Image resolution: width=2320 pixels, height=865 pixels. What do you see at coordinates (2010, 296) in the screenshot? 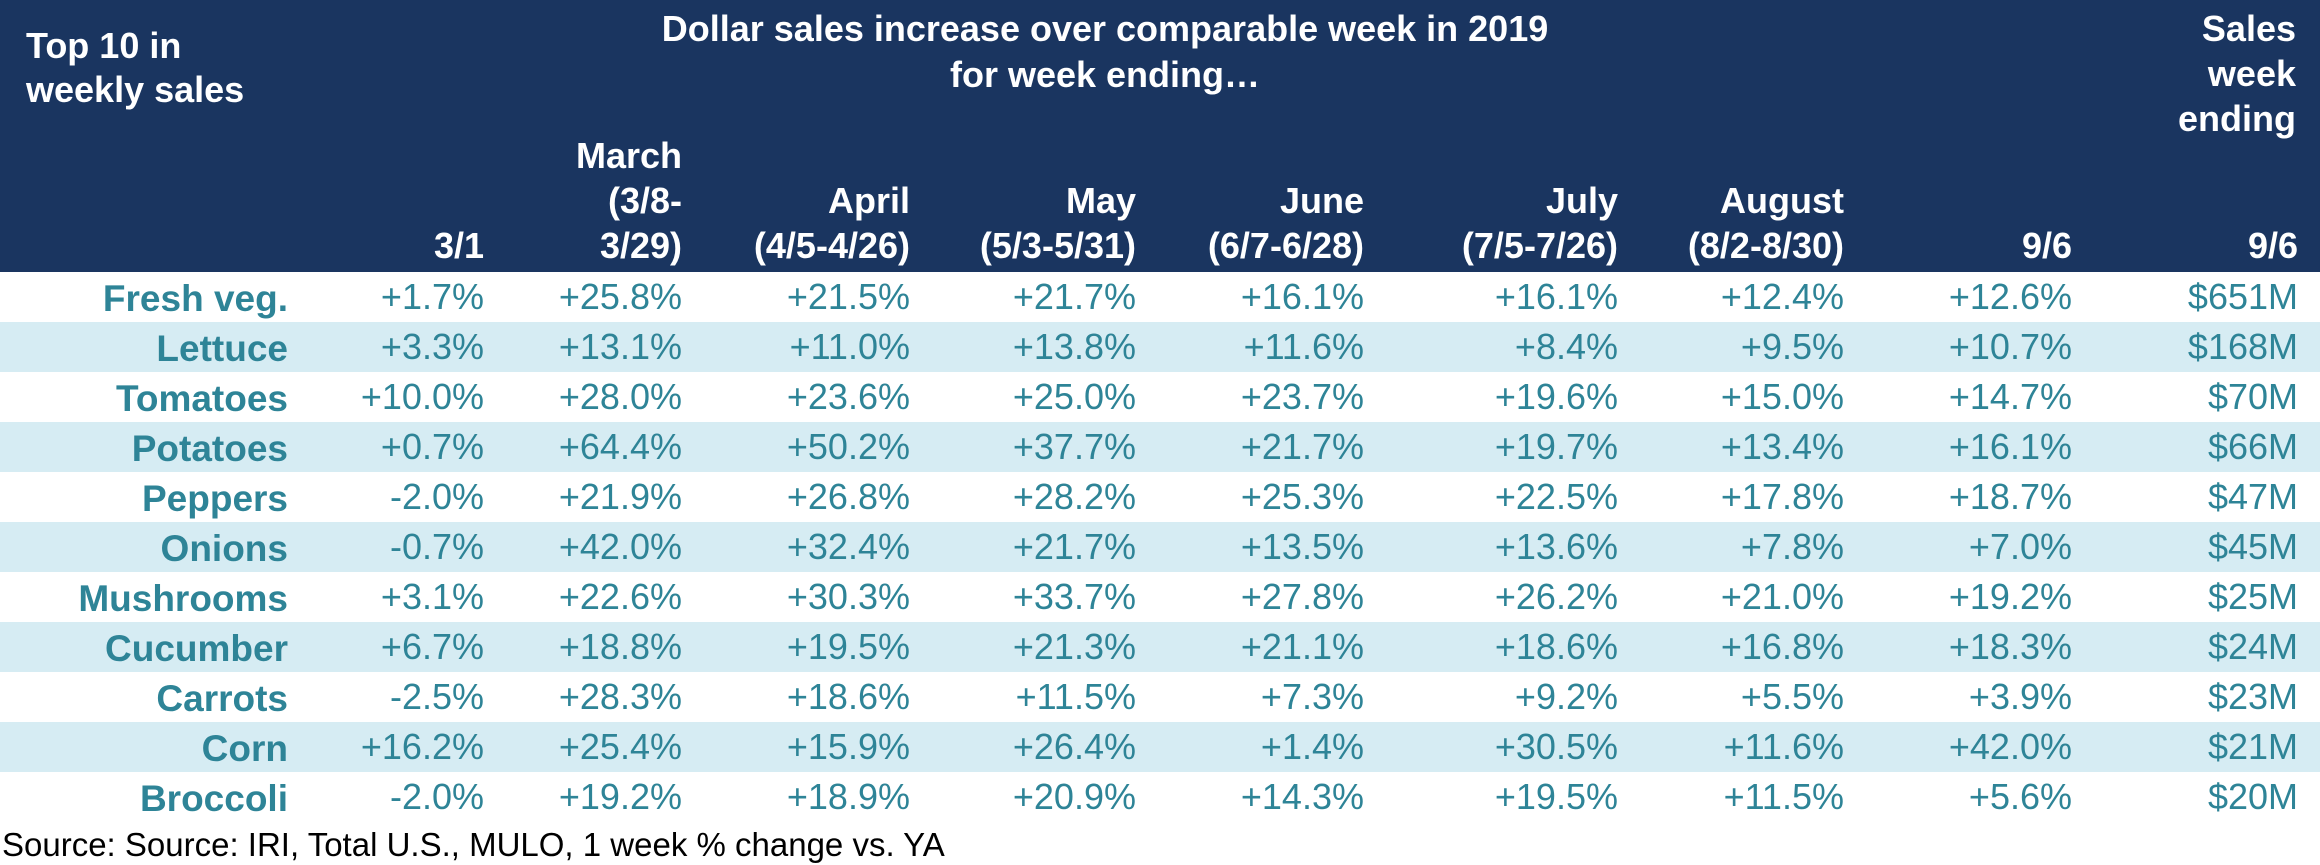
I see `change-value-cell: +12.6%` at bounding box center [2010, 296].